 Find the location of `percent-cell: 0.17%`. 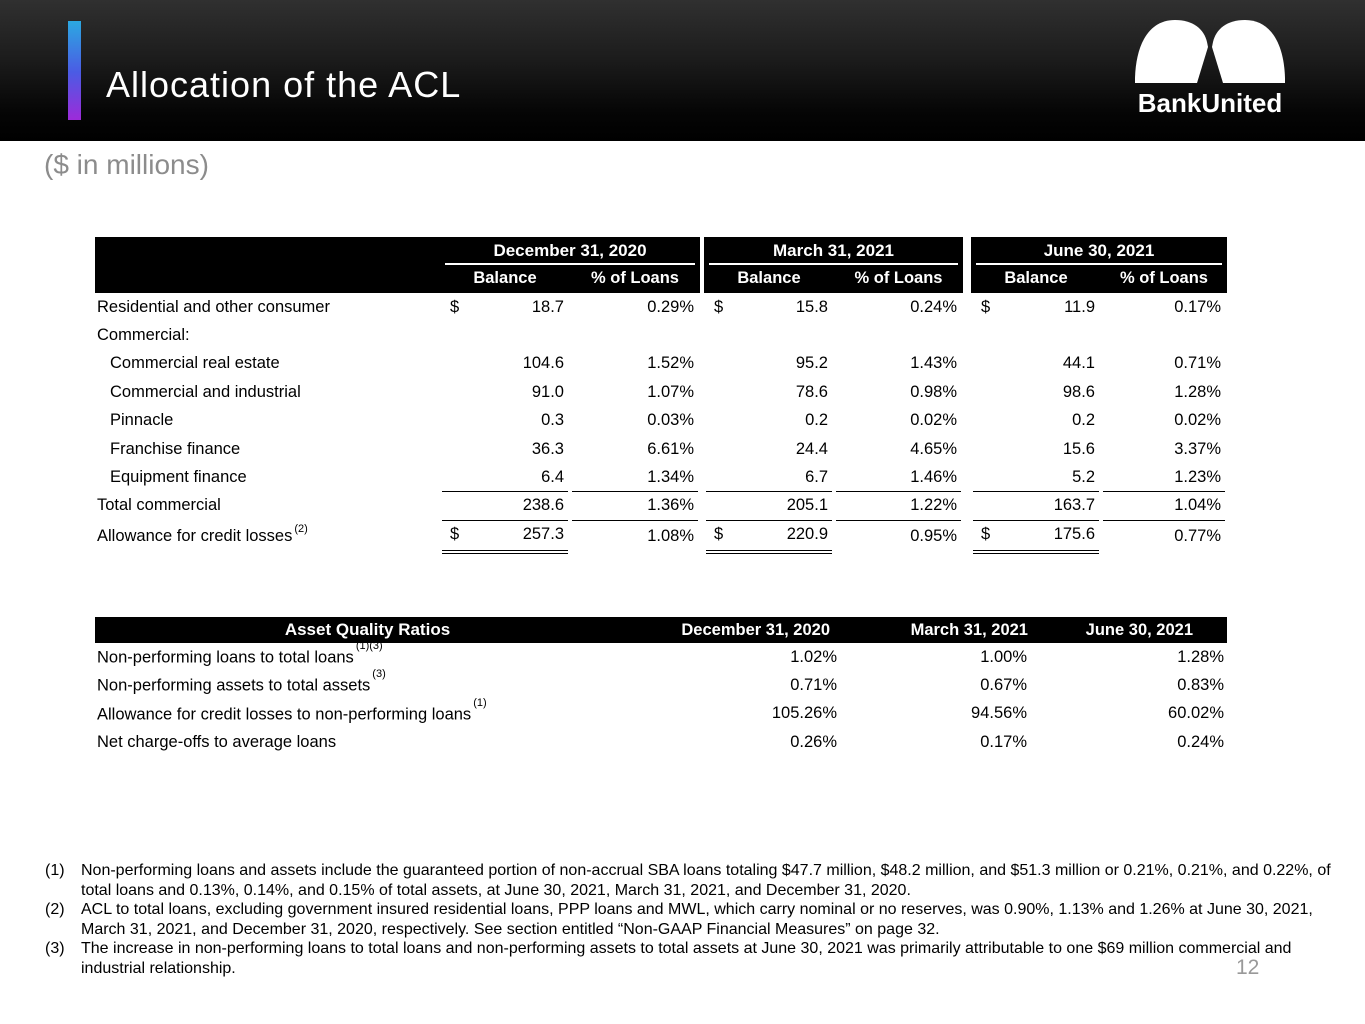

percent-cell: 0.17% is located at coordinates (1197, 306).